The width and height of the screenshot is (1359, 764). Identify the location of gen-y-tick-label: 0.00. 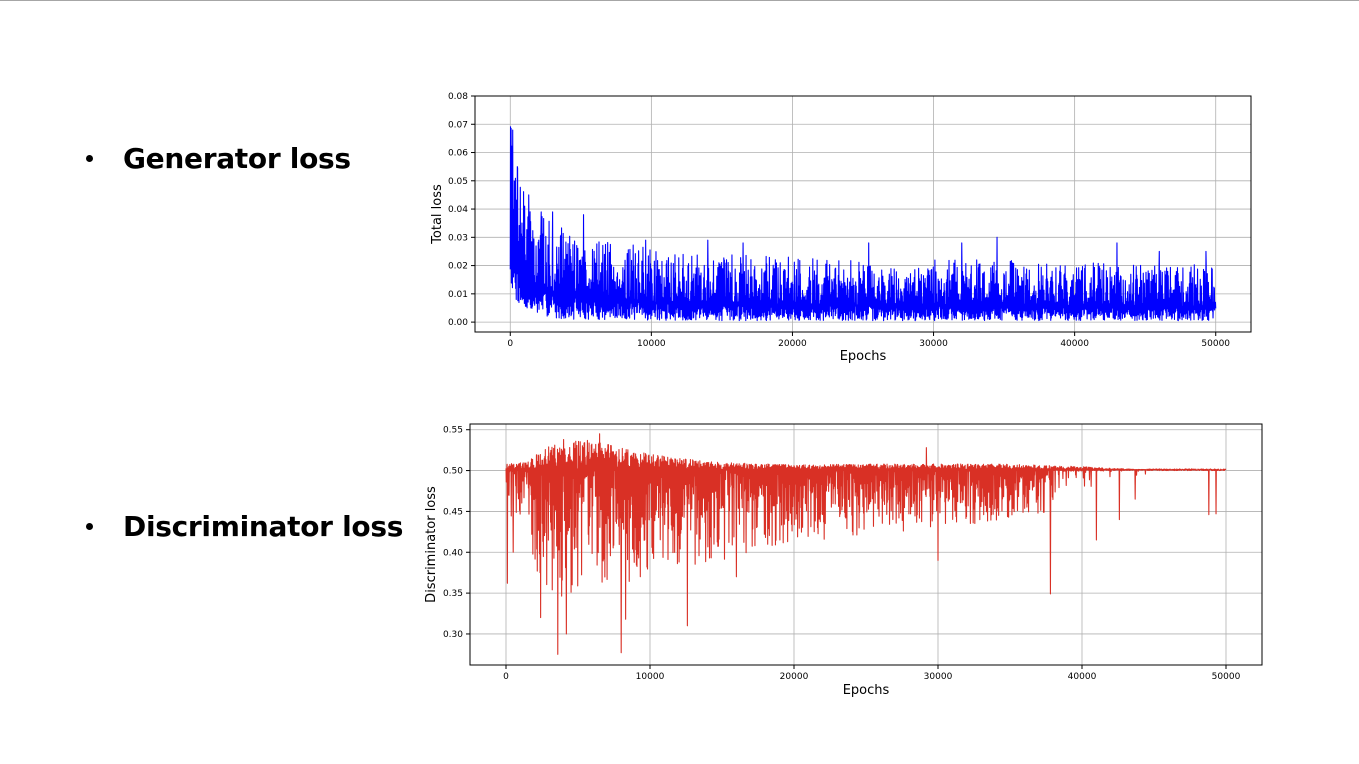
(458, 323).